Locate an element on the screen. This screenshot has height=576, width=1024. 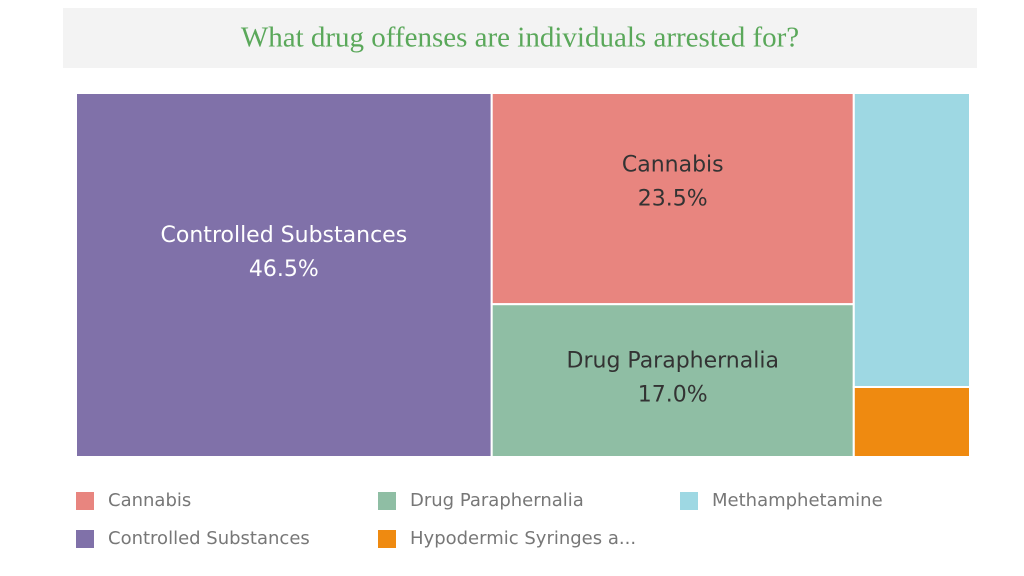
title-band is located at coordinates (520, 38).